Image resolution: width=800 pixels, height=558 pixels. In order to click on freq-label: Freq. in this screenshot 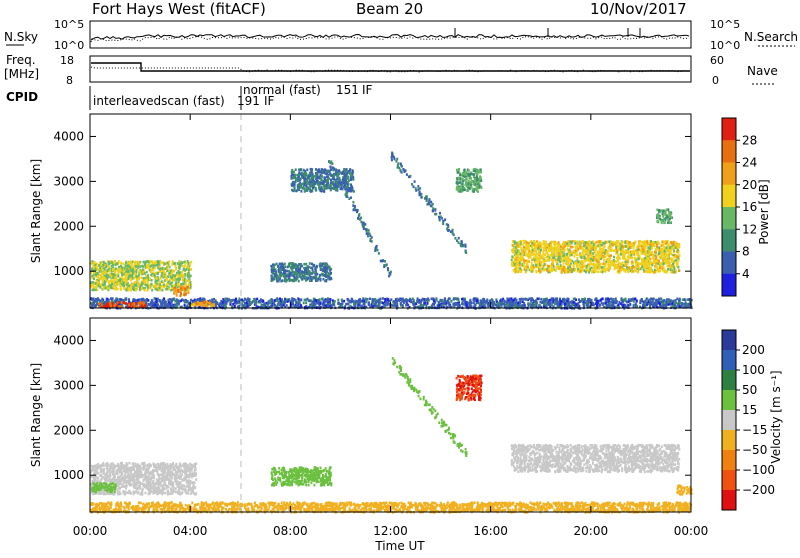, I will do `click(21, 60)`.